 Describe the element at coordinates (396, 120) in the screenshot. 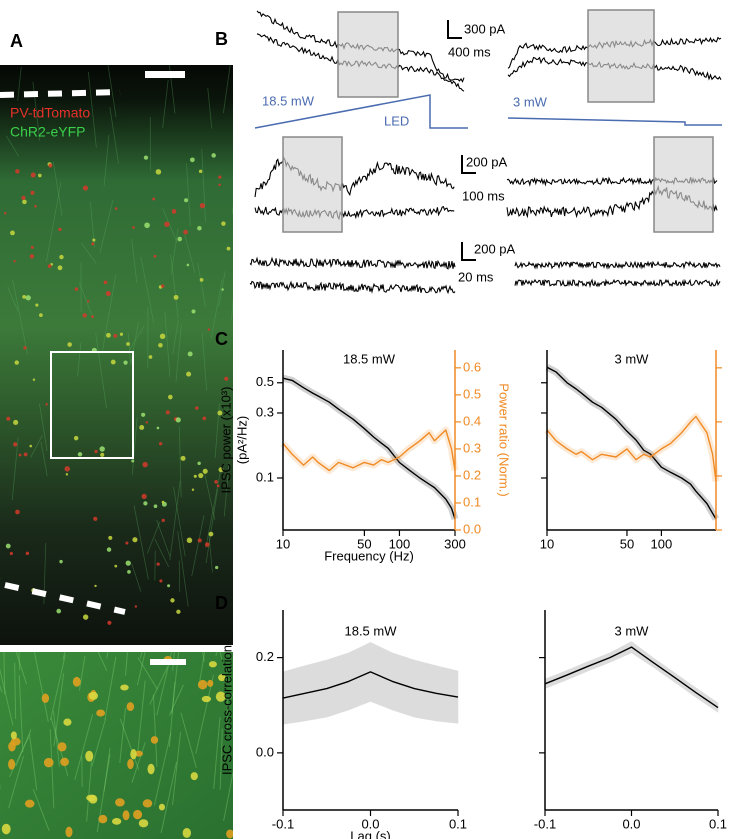

I see `led-label: LED` at that location.